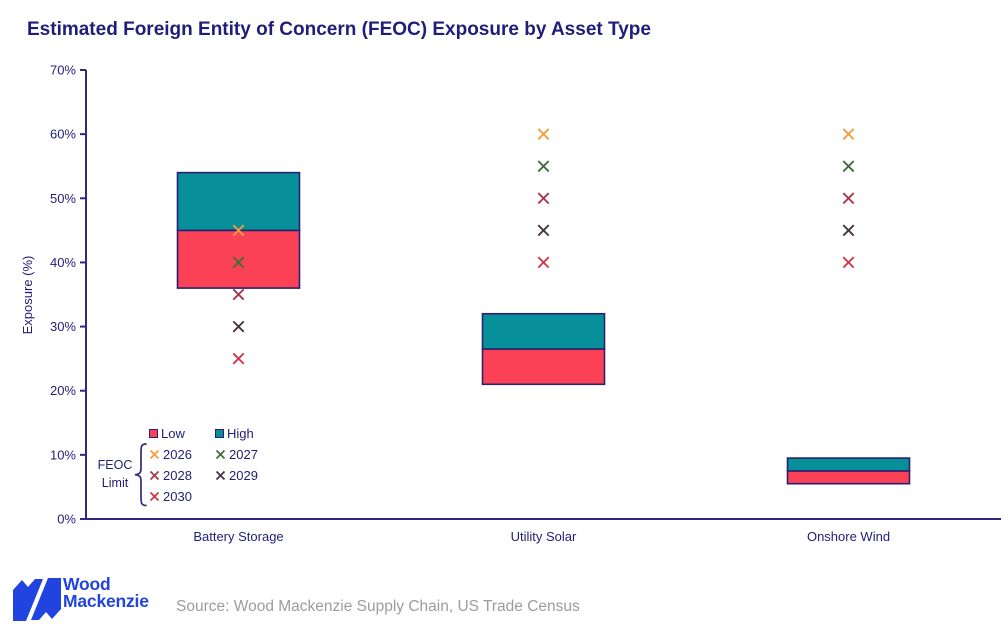  I want to click on legend-item-low-label: Low, so click(173, 433).